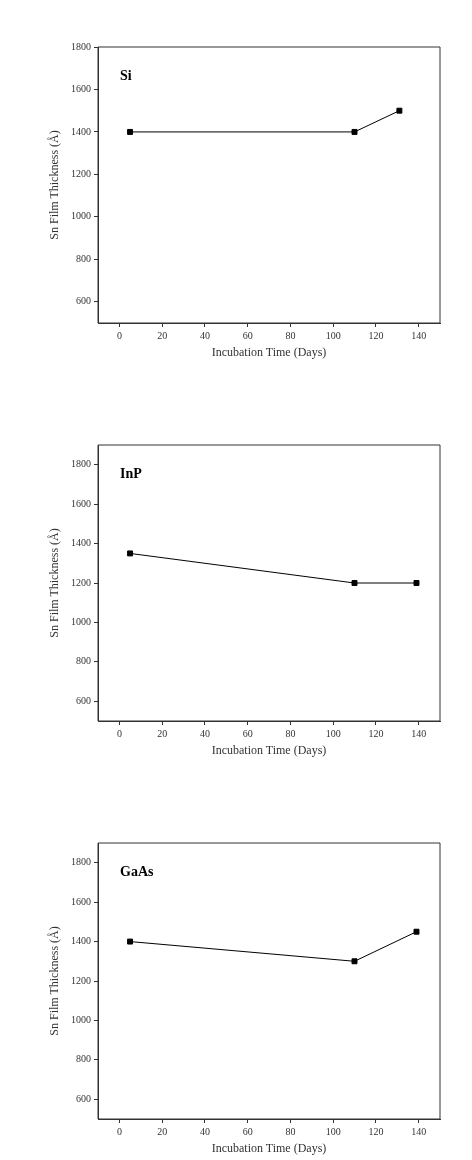 This screenshot has width=472, height=1160. I want to click on annotation: Si, so click(126, 75).